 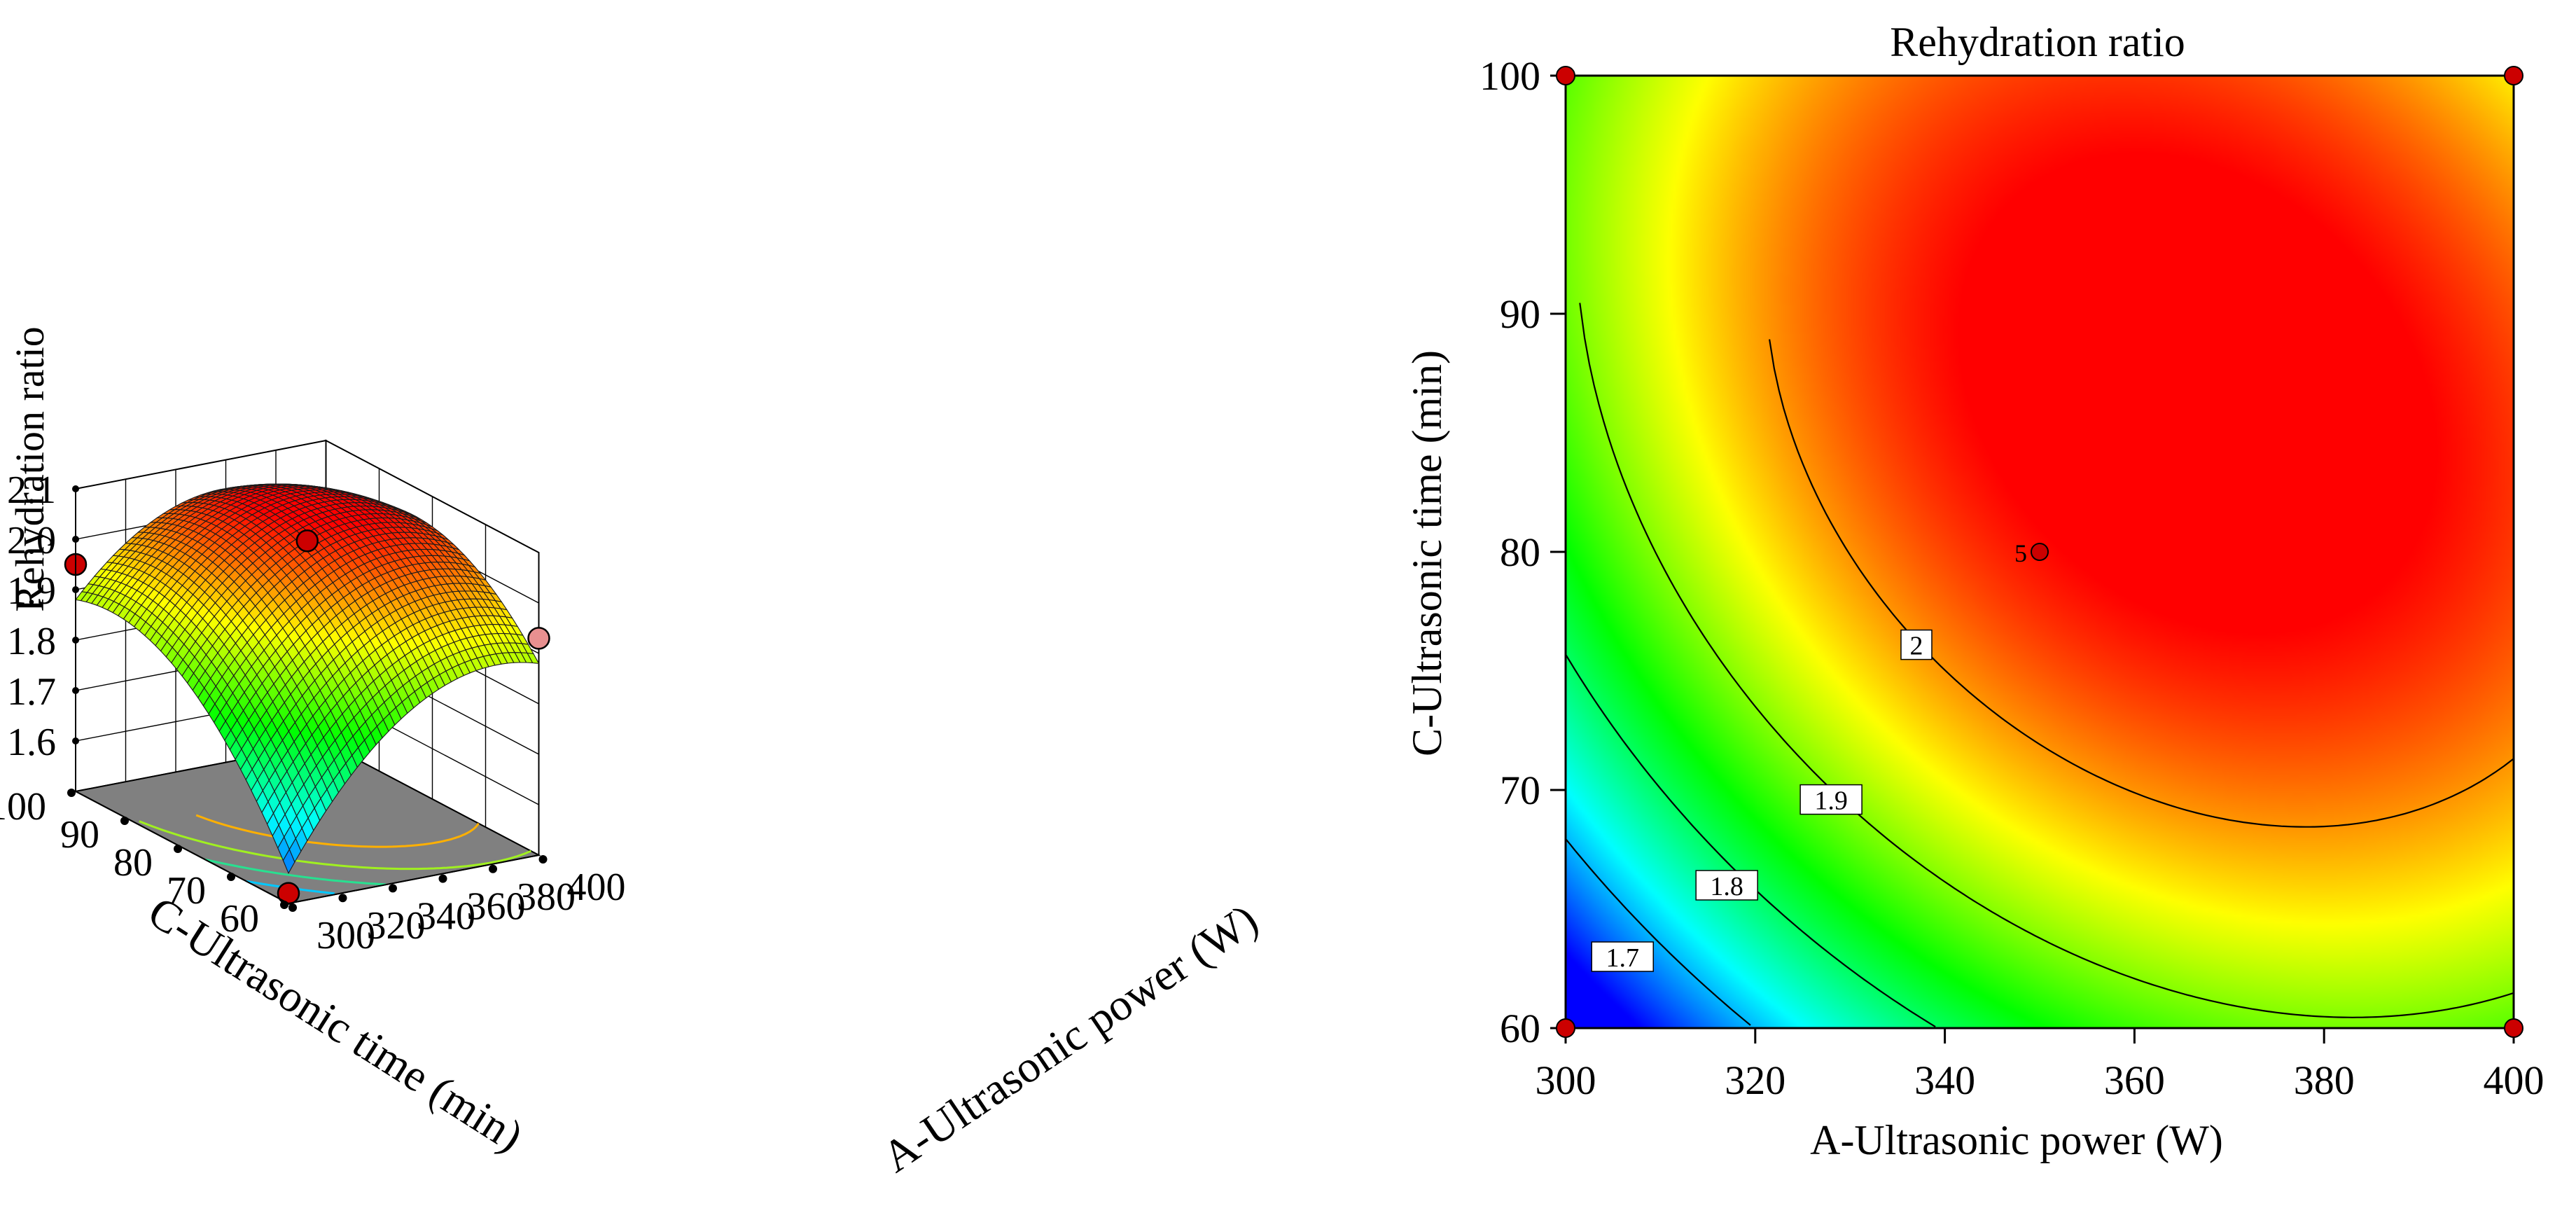 I want to click on z-axis-label: Rehydration ratio, so click(x=30, y=469).